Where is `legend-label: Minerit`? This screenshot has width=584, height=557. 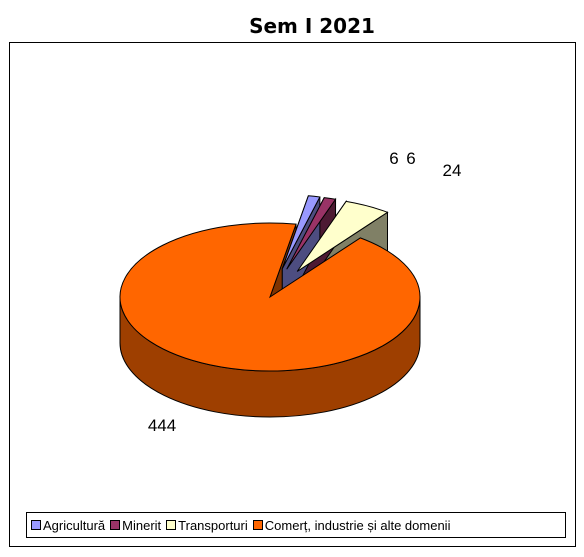 legend-label: Minerit is located at coordinates (142, 525).